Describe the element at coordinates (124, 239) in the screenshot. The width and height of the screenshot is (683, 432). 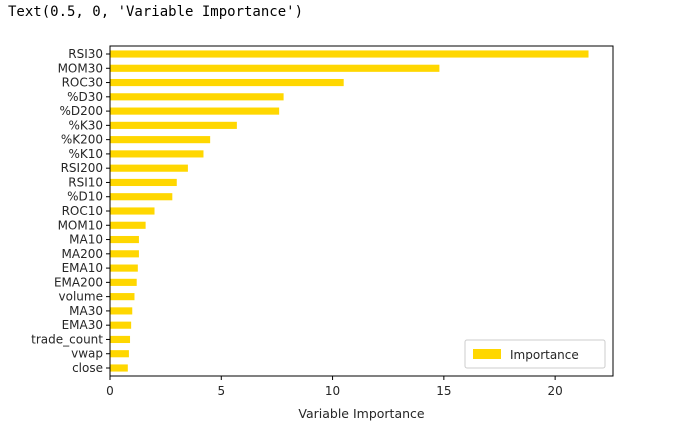
I see `bar-MA10` at that location.